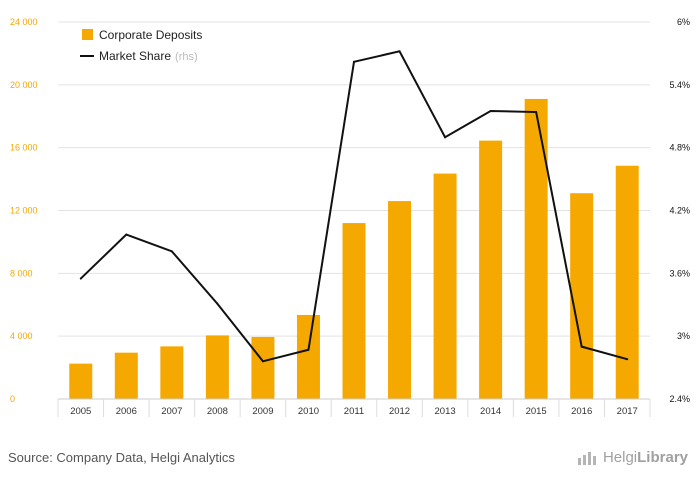  What do you see at coordinates (150, 35) in the screenshot?
I see `legend-label-corporate-deposits: Corporate Deposits` at bounding box center [150, 35].